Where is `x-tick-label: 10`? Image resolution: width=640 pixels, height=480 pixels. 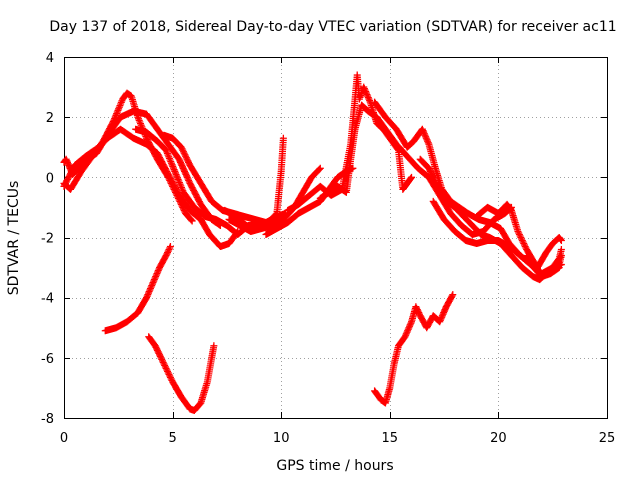
x-tick-label: 10 is located at coordinates (281, 438).